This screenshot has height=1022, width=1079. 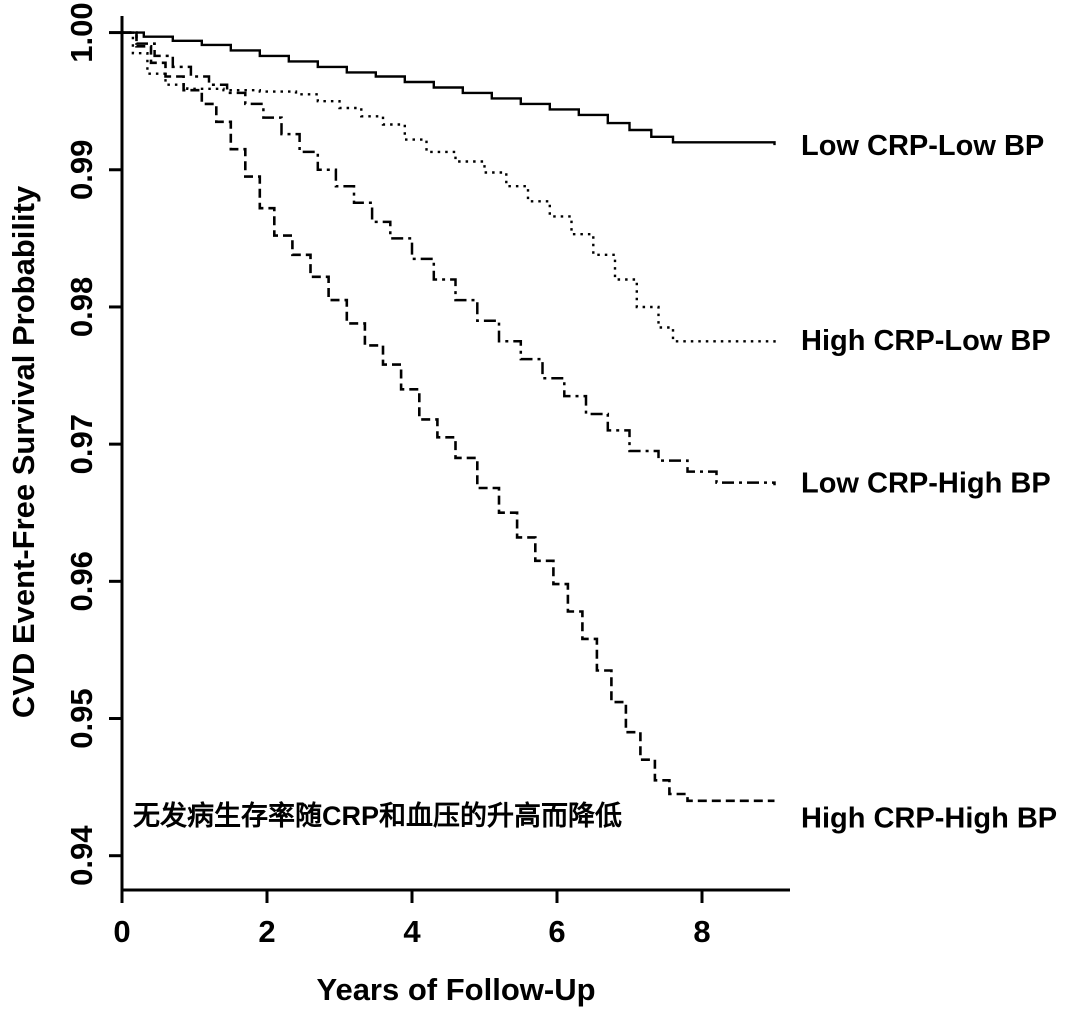 What do you see at coordinates (81, 581) in the screenshot?
I see `y-tick-label: 0.96` at bounding box center [81, 581].